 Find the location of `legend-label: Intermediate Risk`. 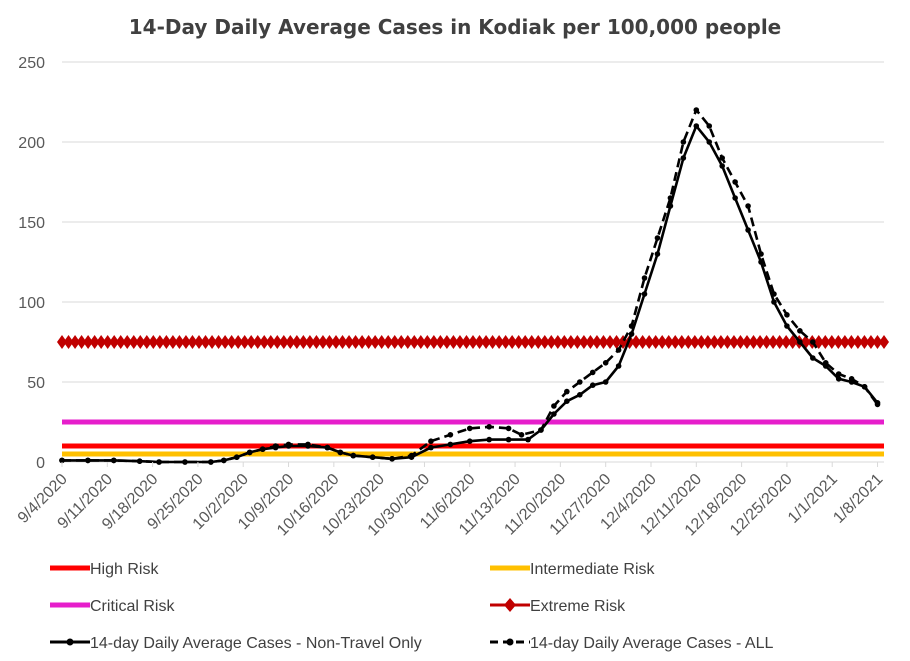

legend-label: Intermediate Risk is located at coordinates (592, 569).